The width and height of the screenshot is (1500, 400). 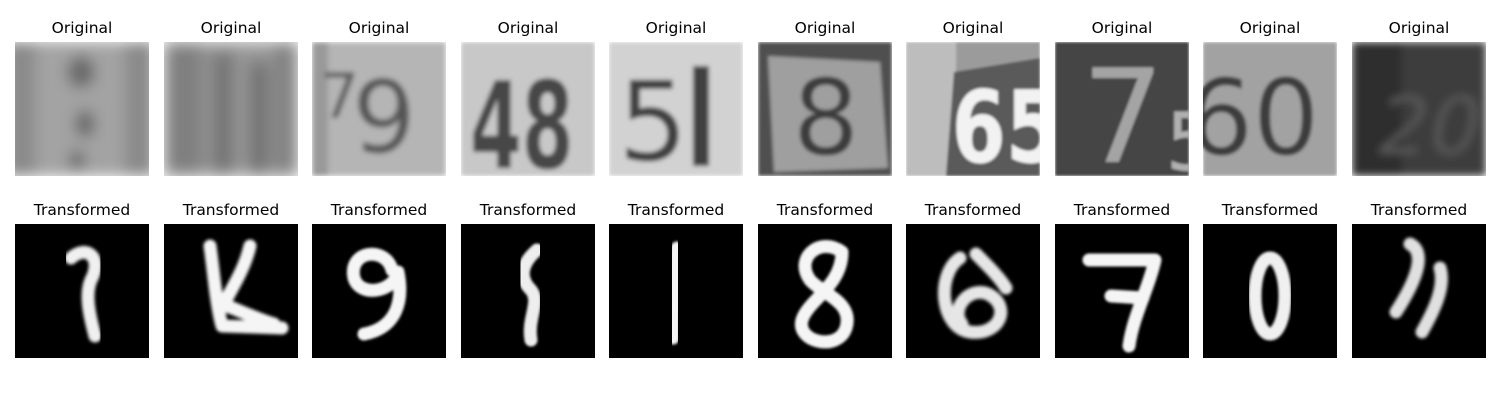 What do you see at coordinates (384, 117) in the screenshot?
I see `svg-text: 9` at bounding box center [384, 117].